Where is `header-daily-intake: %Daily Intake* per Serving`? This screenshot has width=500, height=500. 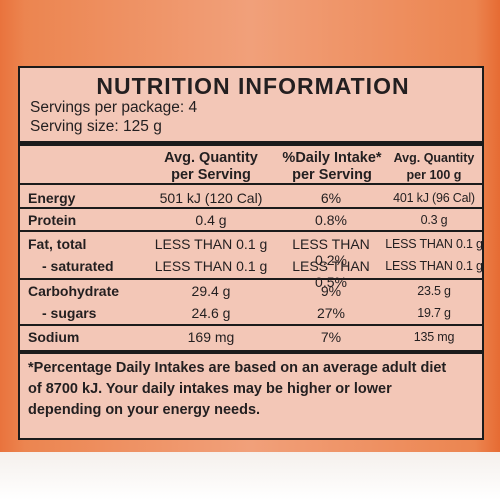 header-daily-intake: %Daily Intake* per Serving is located at coordinates (332, 167).